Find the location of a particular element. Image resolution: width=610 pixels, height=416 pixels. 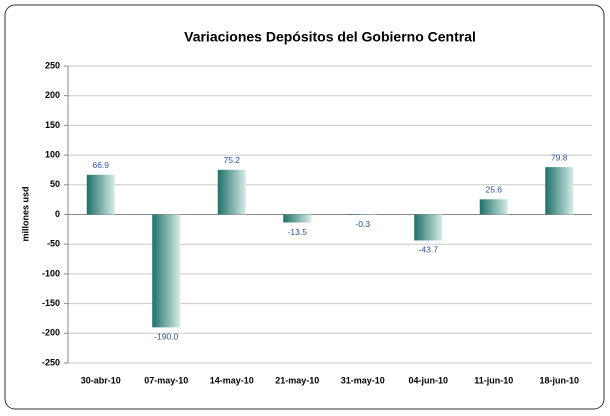

x-tick-label: 21-may-10 is located at coordinates (297, 380).